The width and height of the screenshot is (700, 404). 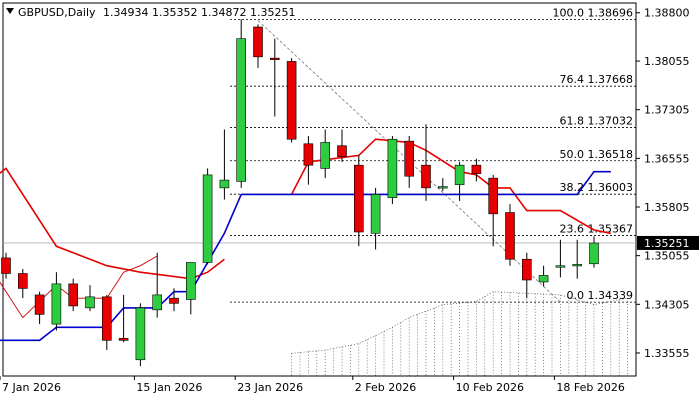 What do you see at coordinates (590, 387) in the screenshot?
I see `time-tick-label: 18 Feb 2026` at bounding box center [590, 387].